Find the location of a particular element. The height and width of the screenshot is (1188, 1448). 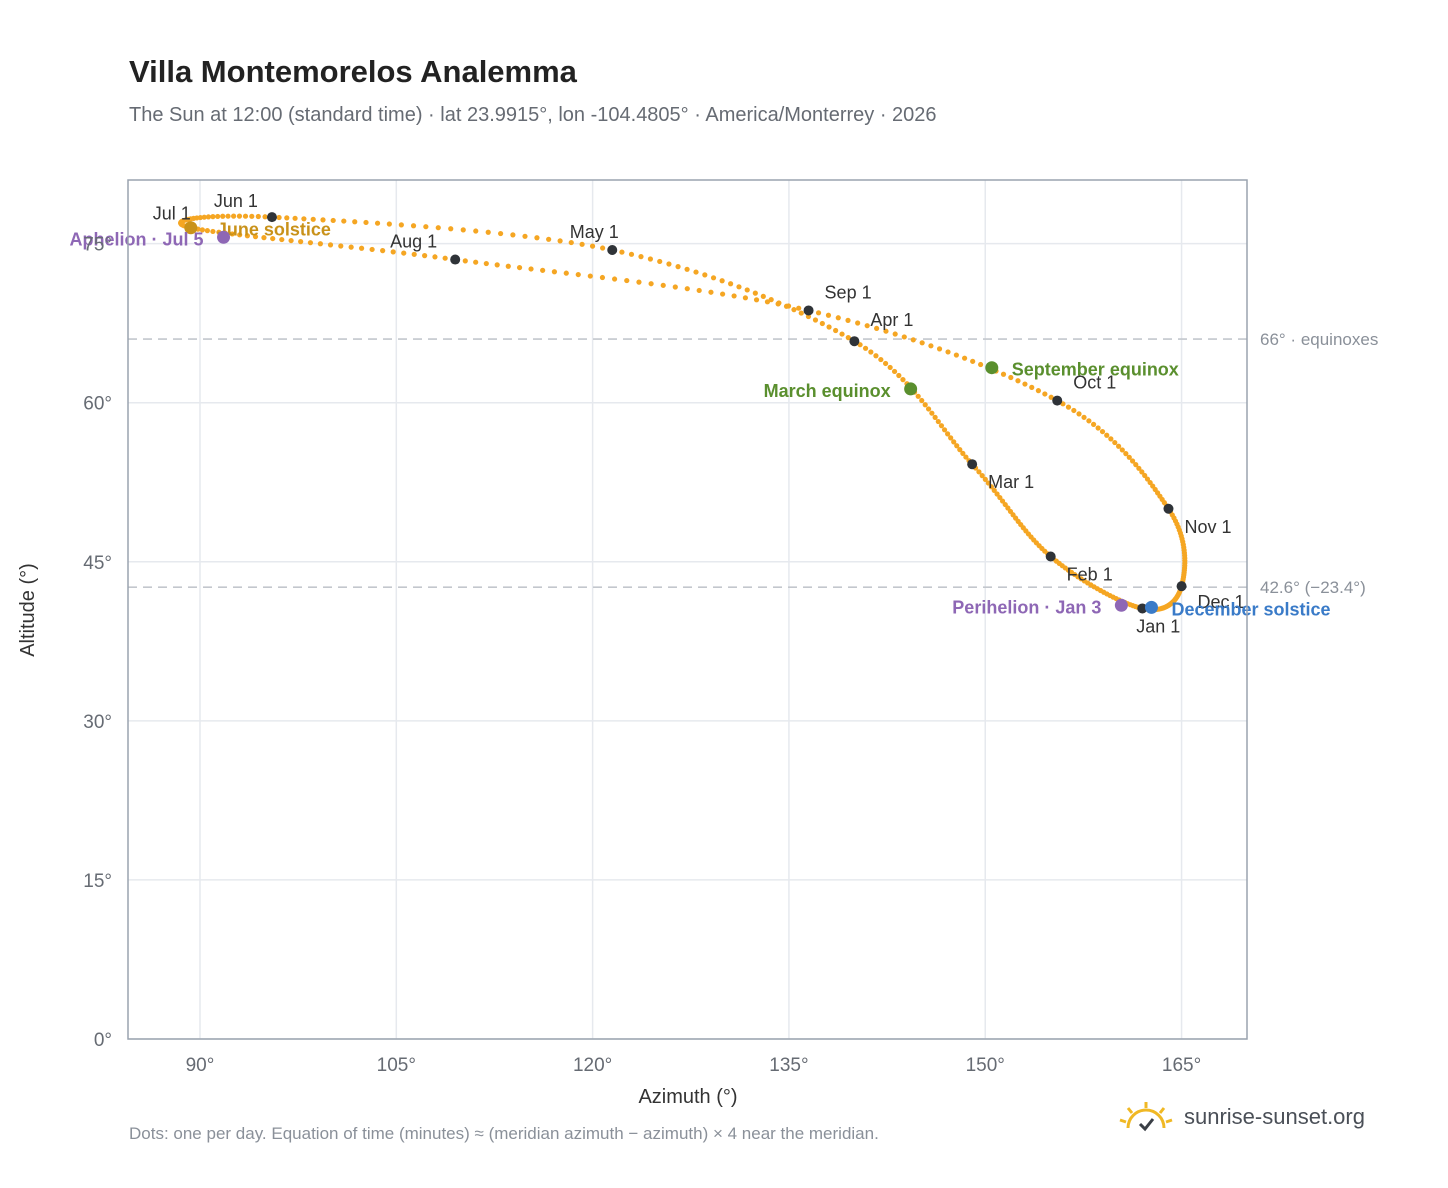

month-marker-label: Mar 1 is located at coordinates (1011, 482).